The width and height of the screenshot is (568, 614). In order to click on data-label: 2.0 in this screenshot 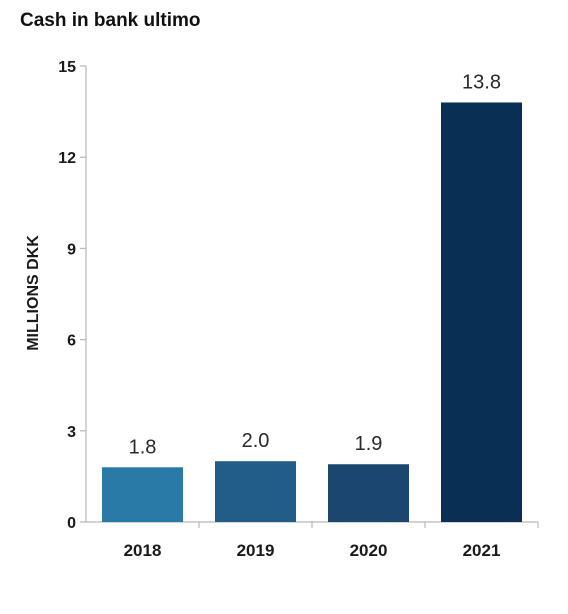, I will do `click(256, 441)`.